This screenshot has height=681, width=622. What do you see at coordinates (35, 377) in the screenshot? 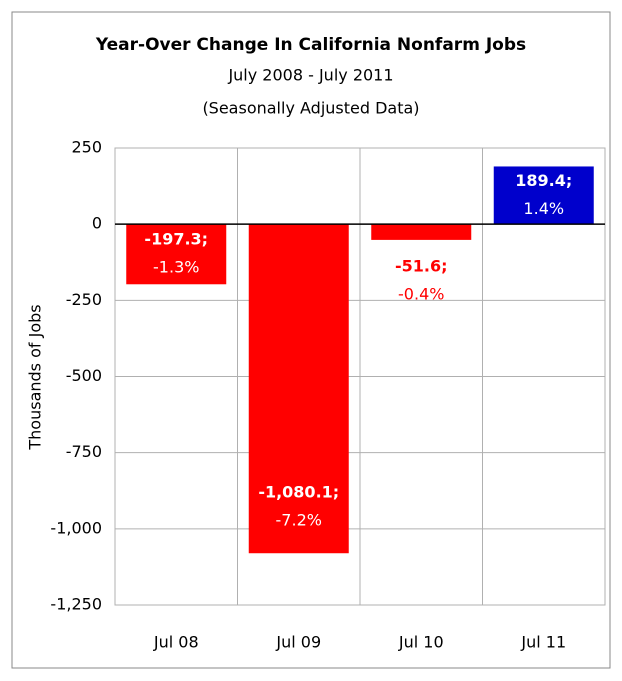
I see `y-axis-label: Thousands of Jobs` at bounding box center [35, 377].